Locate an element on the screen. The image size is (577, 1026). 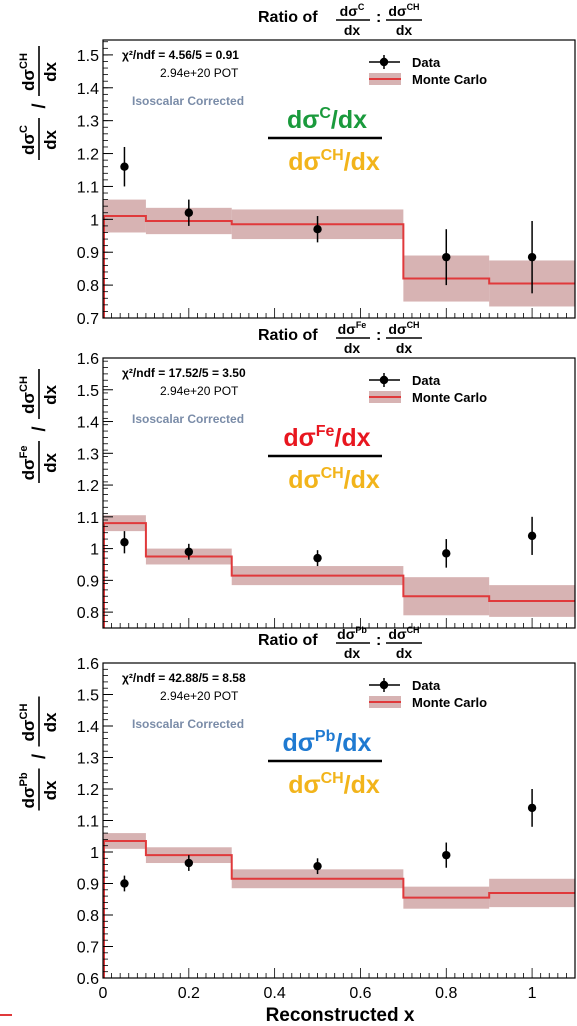
big-fraction-numerator: dσFe/dx is located at coordinates (326, 437).